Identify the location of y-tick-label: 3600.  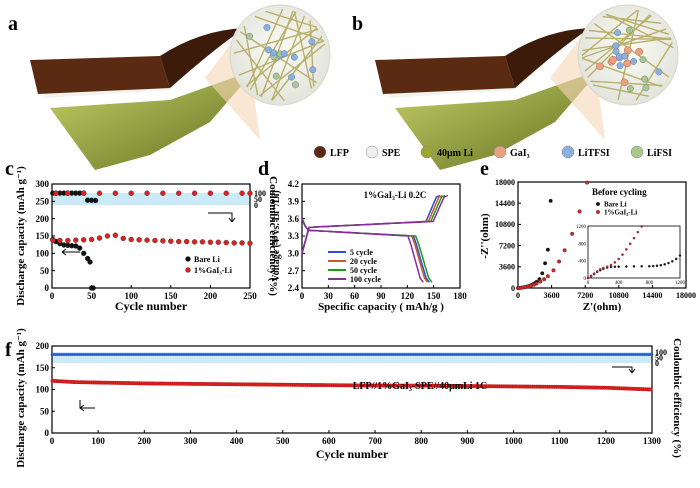
(507, 267).